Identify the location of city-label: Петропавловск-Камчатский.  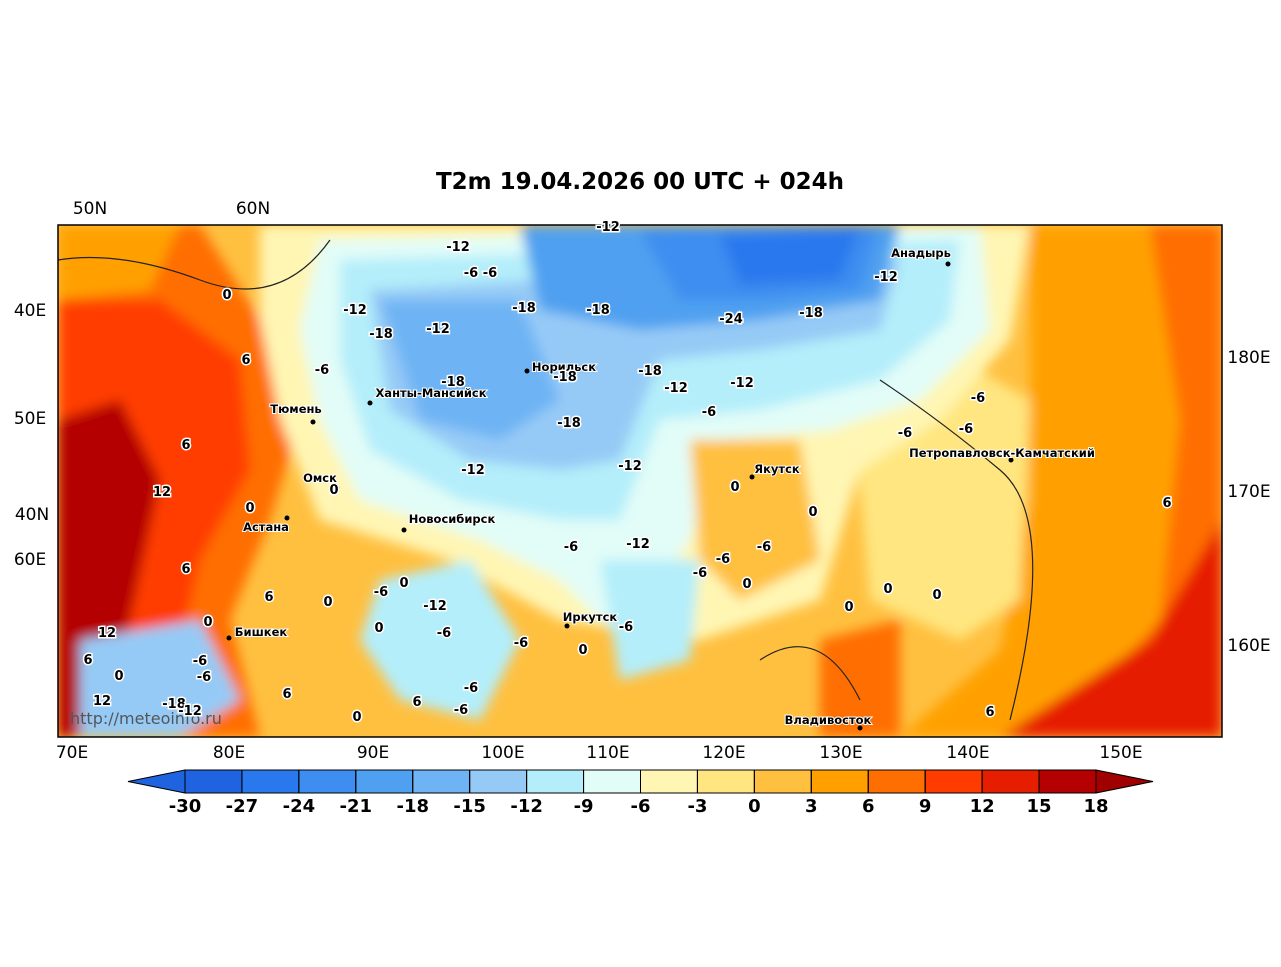
(1002, 453).